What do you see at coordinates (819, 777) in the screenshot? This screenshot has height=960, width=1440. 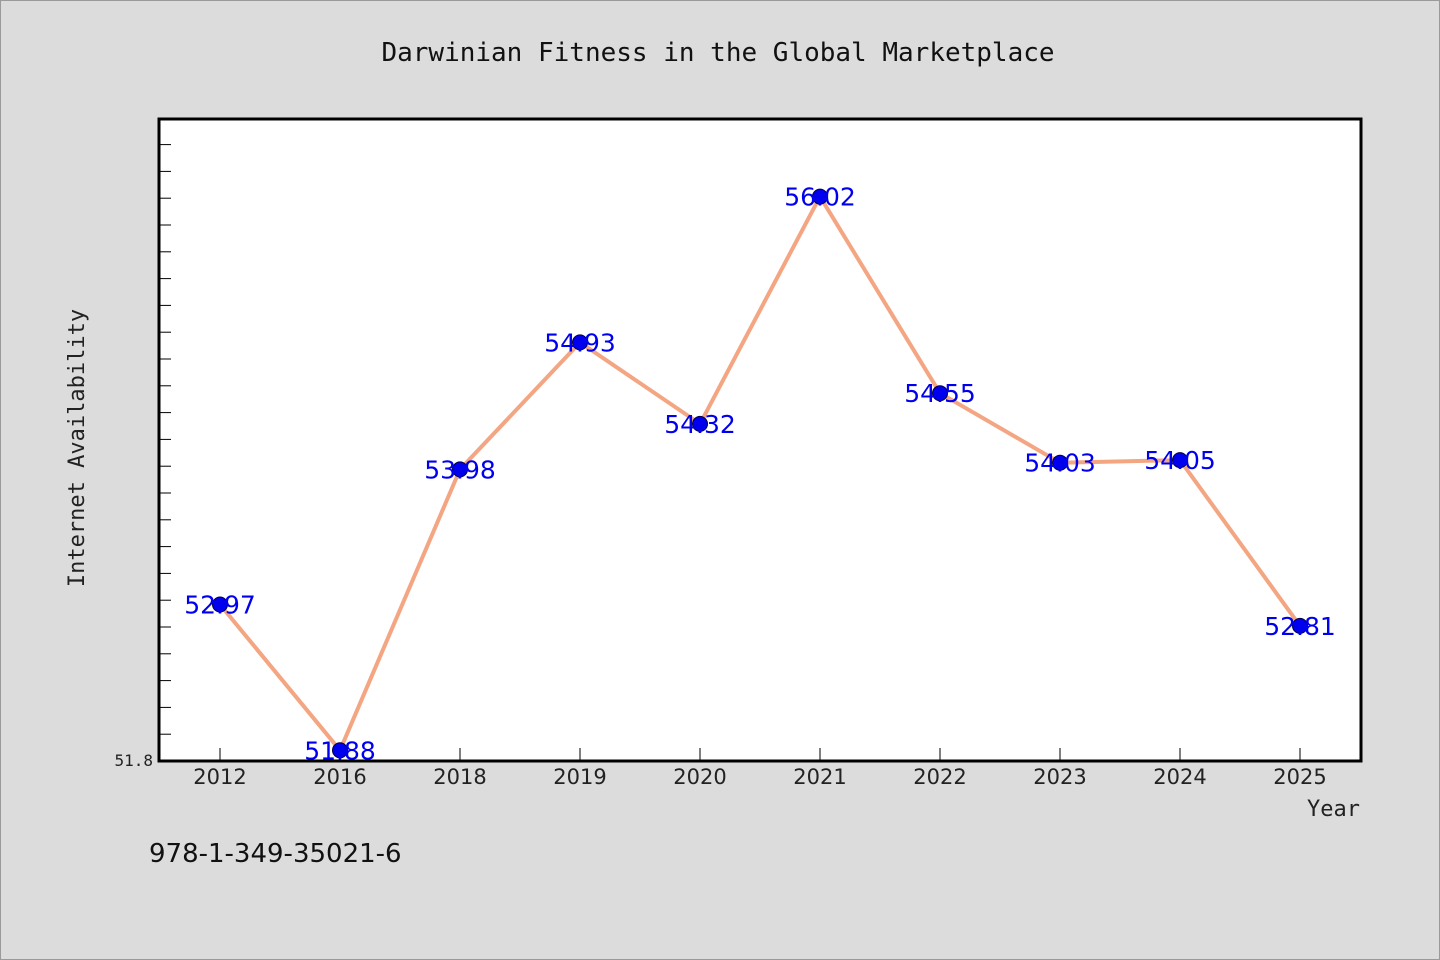 I see `x-tick-label: 2021` at bounding box center [819, 777].